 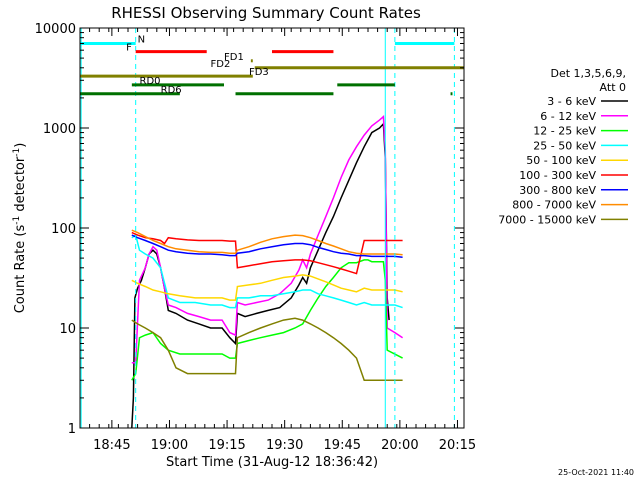 What do you see at coordinates (557, 190) in the screenshot?
I see `legend-label-6: 300 - 800 keV` at bounding box center [557, 190].